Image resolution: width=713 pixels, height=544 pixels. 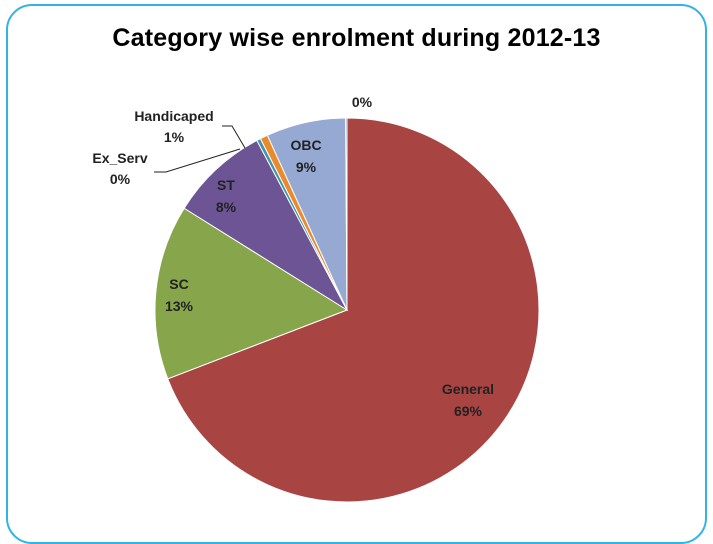 I want to click on leader-line-ex-serv, so click(x=197, y=160).